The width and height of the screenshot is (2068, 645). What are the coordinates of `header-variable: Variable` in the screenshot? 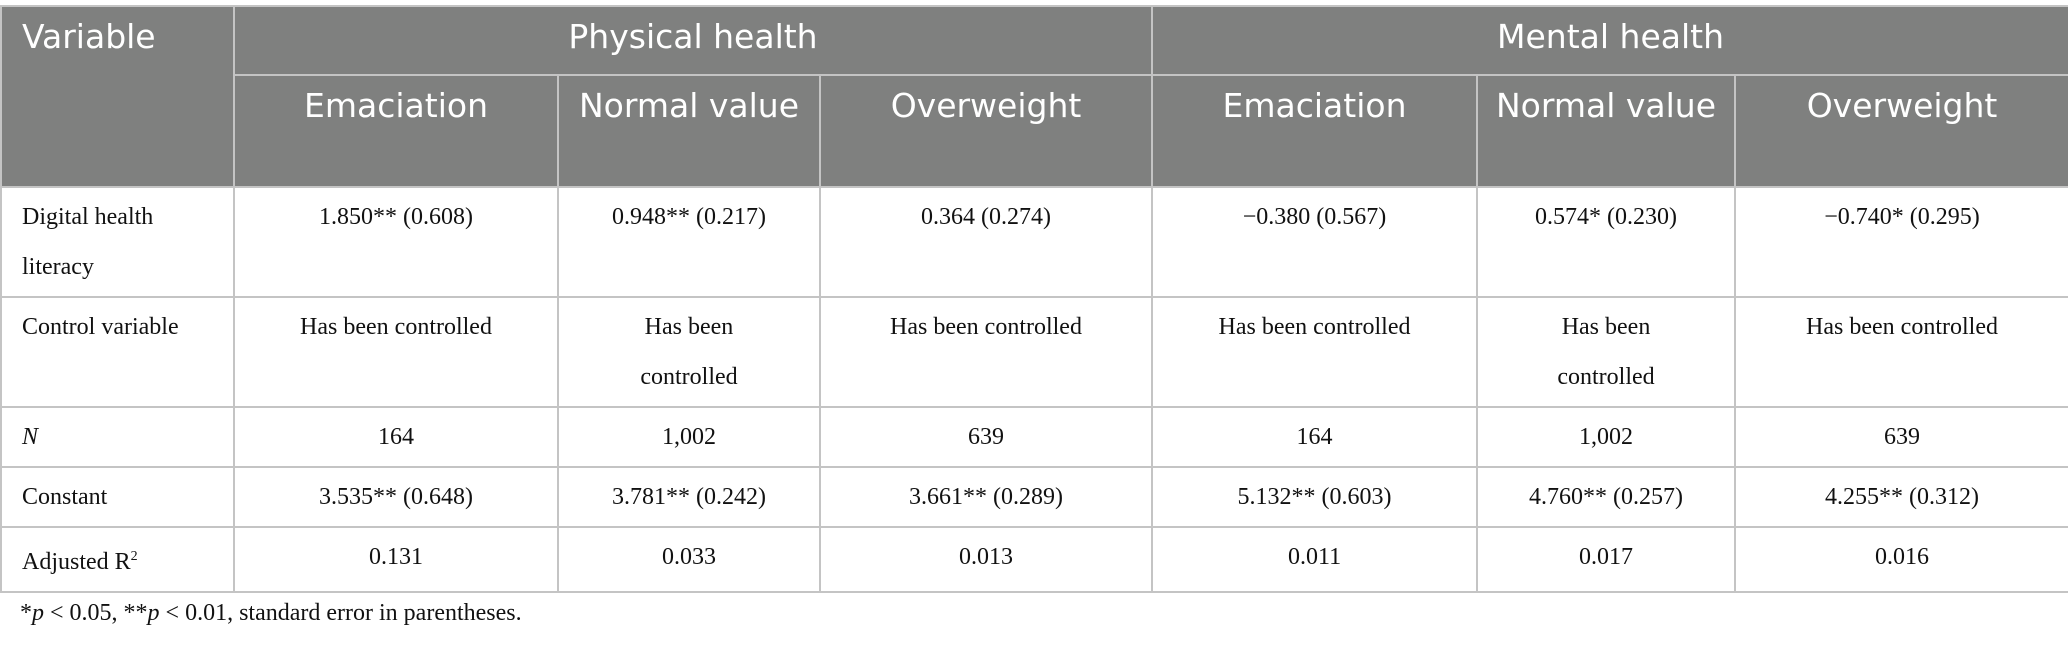 It's located at (117, 96).